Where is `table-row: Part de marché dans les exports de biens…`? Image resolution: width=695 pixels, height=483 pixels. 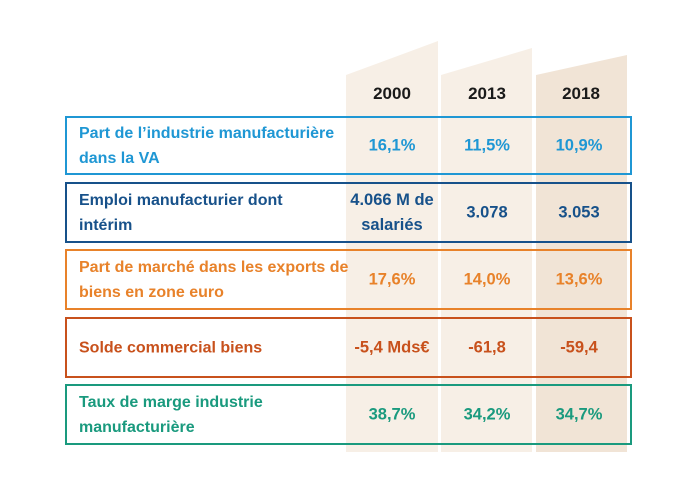
table-row: Part de marché dans les exports de biens… is located at coordinates (348, 279).